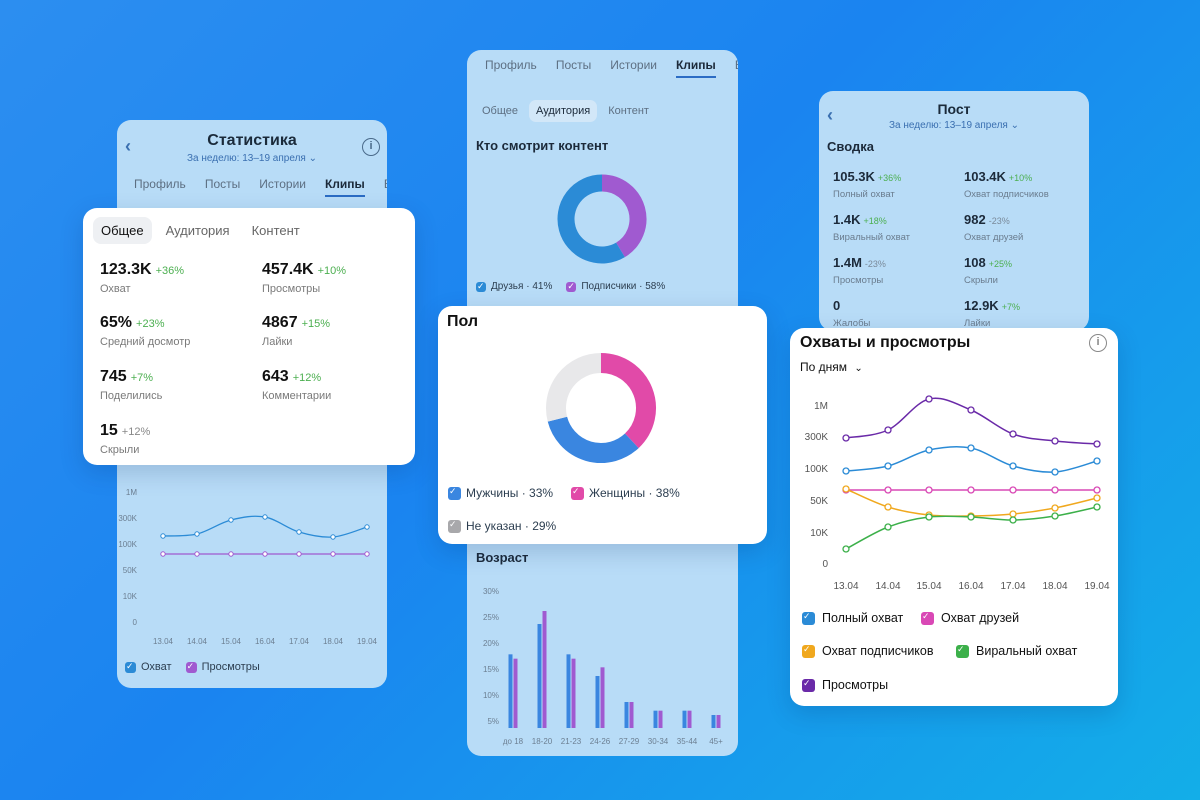  What do you see at coordinates (115, 289) in the screenshot?
I see `metric-label: Охват` at bounding box center [115, 289].